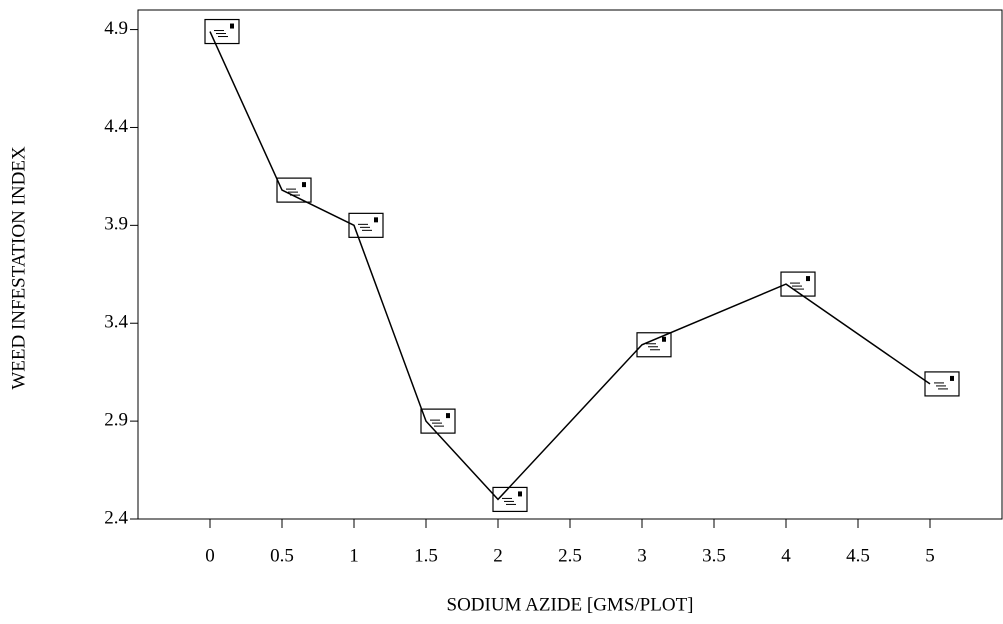 This screenshot has width=1003, height=624. What do you see at coordinates (498, 555) in the screenshot?
I see `x-tick-label: 2` at bounding box center [498, 555].